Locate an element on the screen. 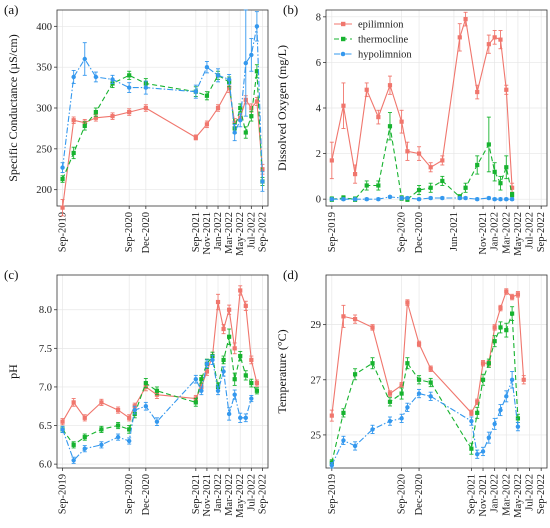  y-tick-label: 300 is located at coordinates (44, 109).